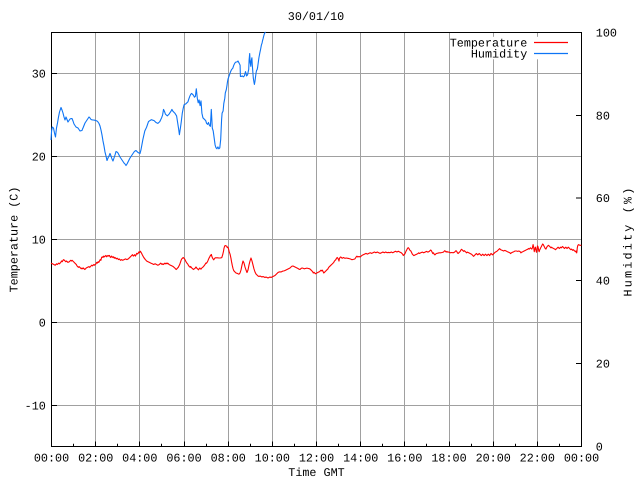  Describe the element at coordinates (35, 407) in the screenshot. I see `svg-text: -10` at that location.